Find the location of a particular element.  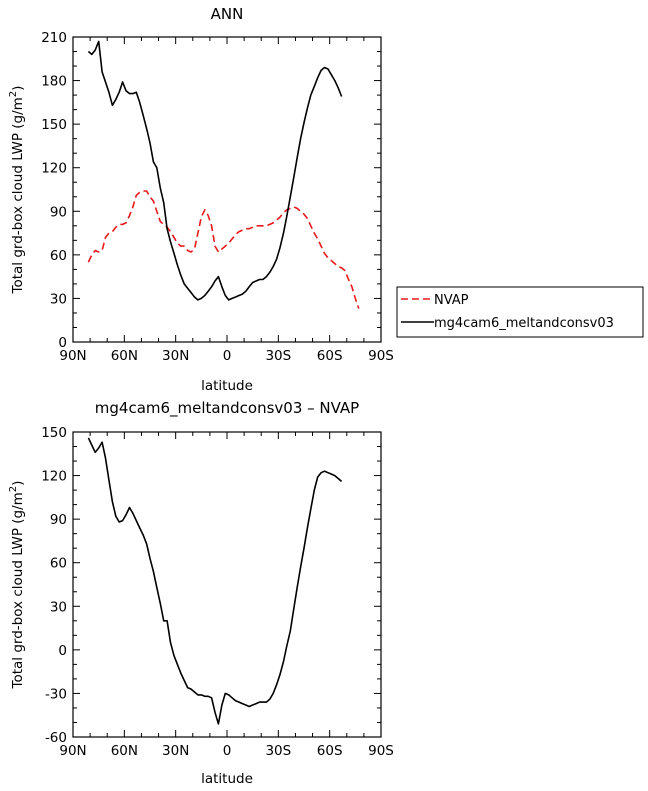

chart-title: ANN is located at coordinates (227, 14).